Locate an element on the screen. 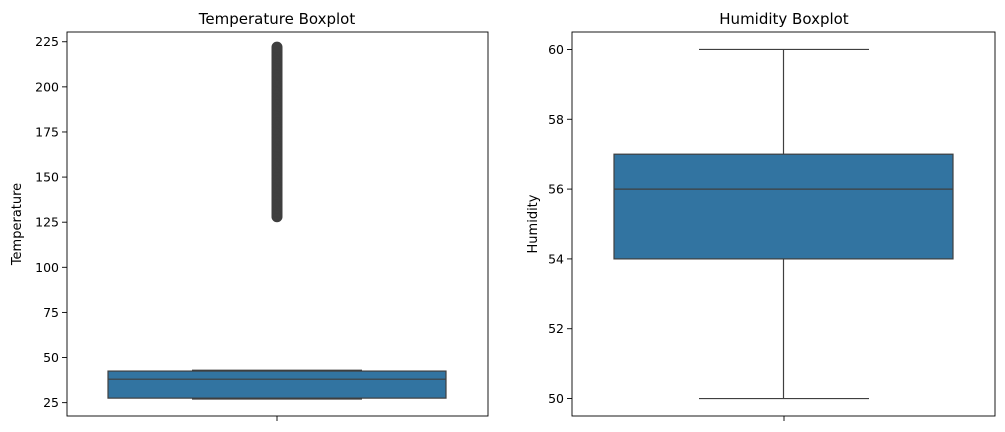 The image size is (1005, 432). humidity-chart-title: Humidity Boxplot is located at coordinates (784, 19).